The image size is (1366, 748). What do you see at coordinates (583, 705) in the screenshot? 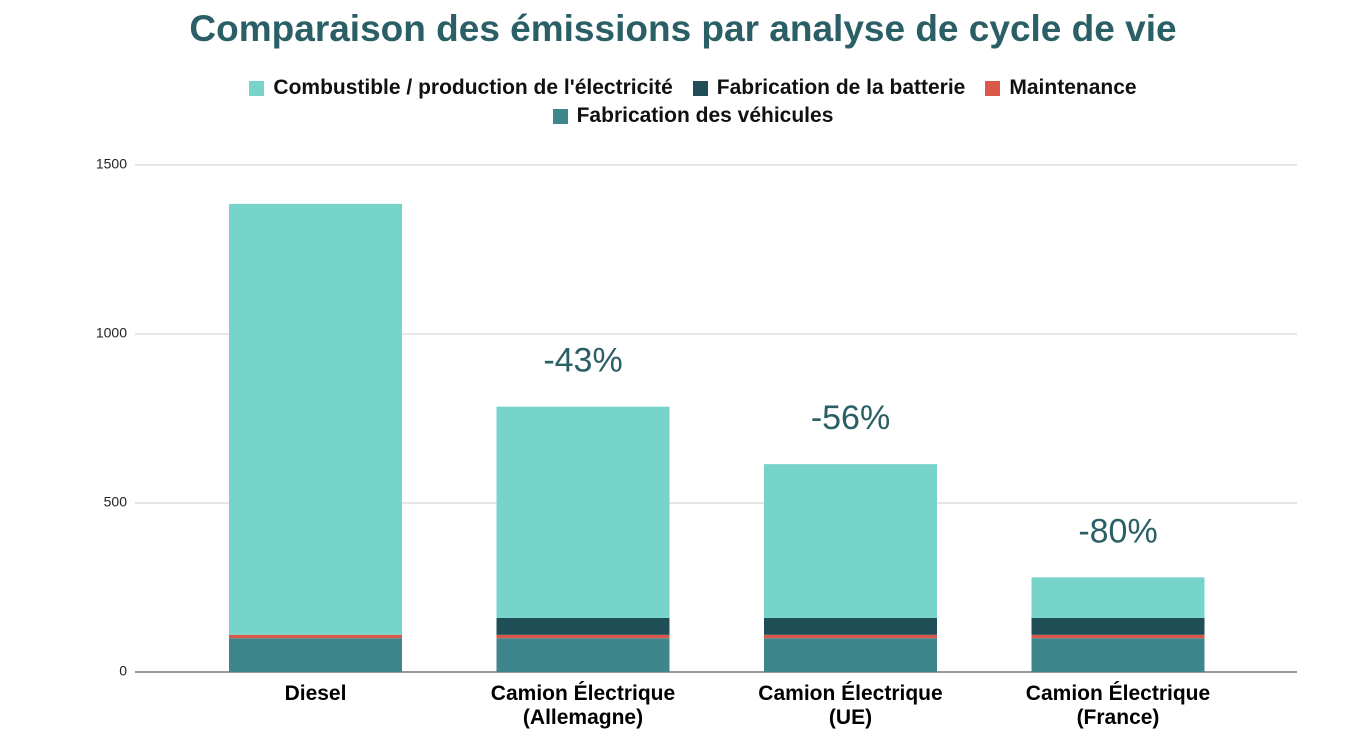
I see `x-tick-label: Camion Électrique (Allemagne)` at bounding box center [583, 705].